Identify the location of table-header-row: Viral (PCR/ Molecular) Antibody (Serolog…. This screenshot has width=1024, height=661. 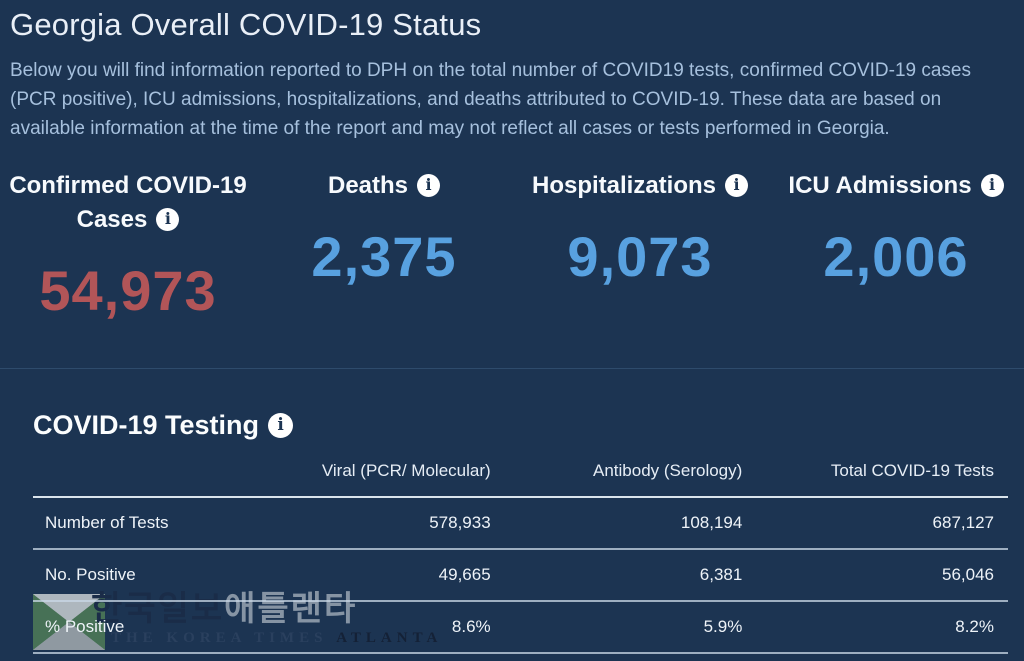
(520, 474).